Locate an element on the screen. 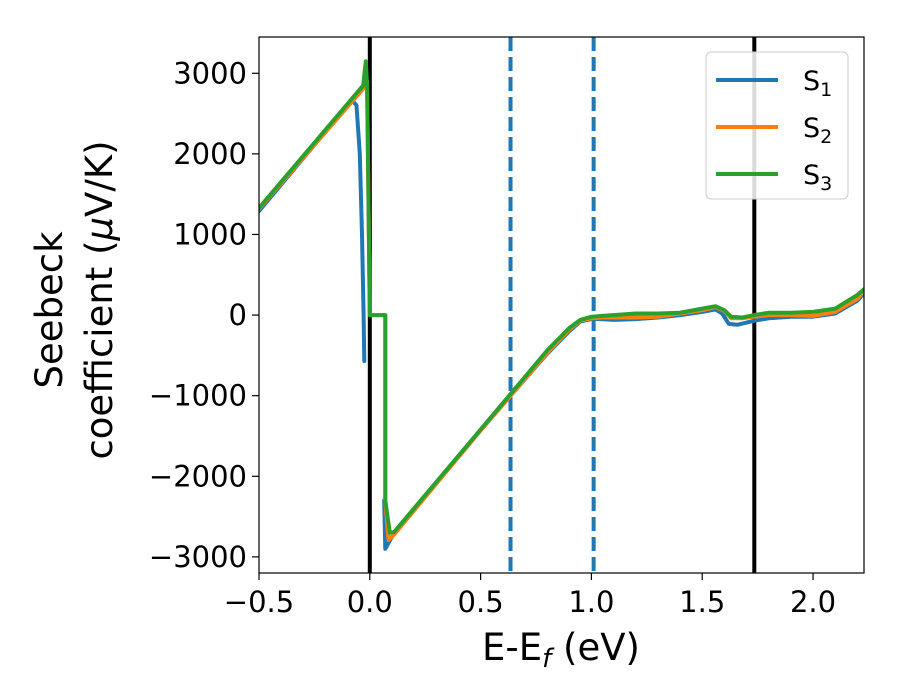 The width and height of the screenshot is (900, 700). x-axis-ticks: −0.5 0.0 0.5 1.0 1.5 2.0 is located at coordinates (530, 596).